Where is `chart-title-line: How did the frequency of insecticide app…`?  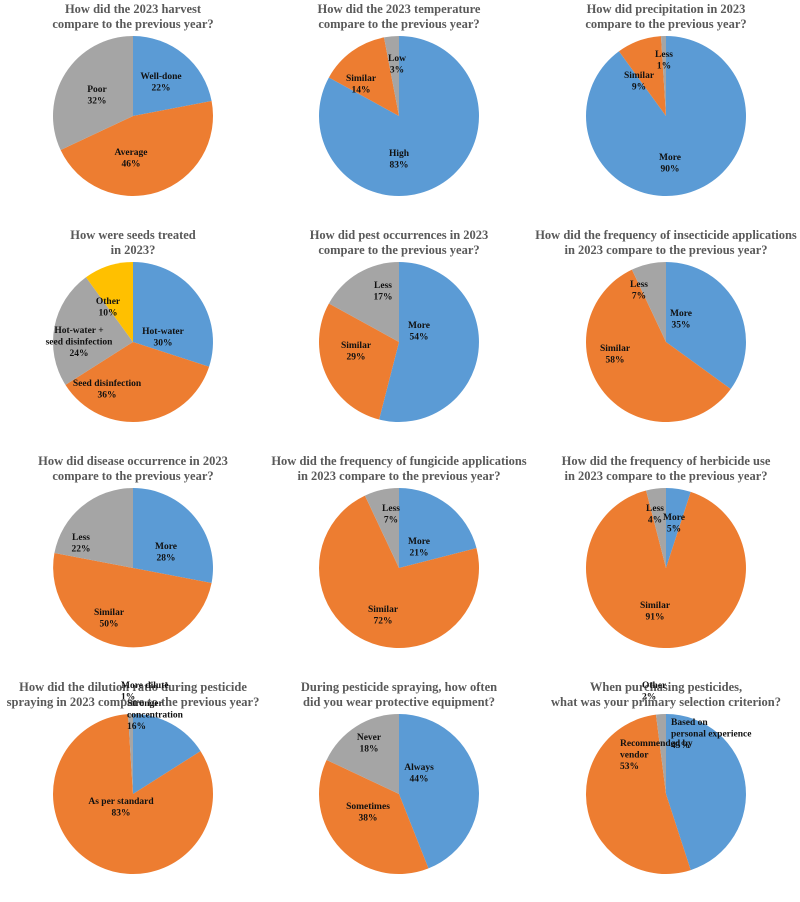 chart-title-line: How did the frequency of insecticide app… is located at coordinates (666, 235).